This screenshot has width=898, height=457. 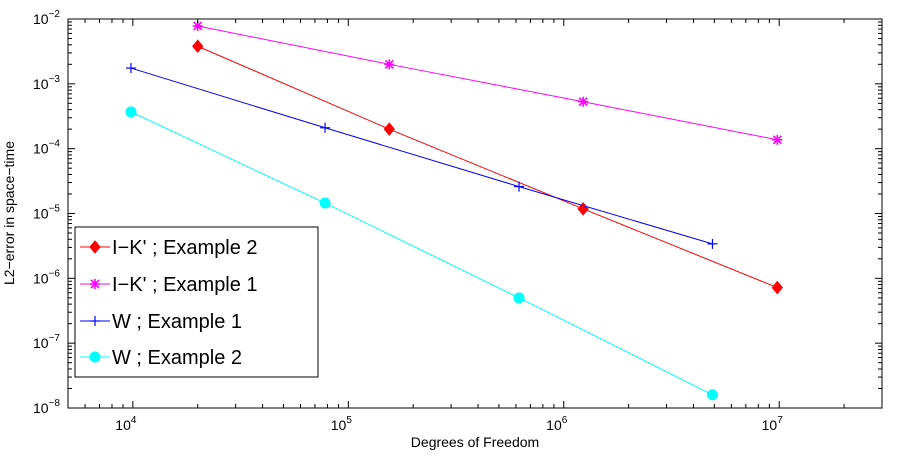 I want to click on y-tick-label: 10⁻⁶, so click(x=46, y=277).